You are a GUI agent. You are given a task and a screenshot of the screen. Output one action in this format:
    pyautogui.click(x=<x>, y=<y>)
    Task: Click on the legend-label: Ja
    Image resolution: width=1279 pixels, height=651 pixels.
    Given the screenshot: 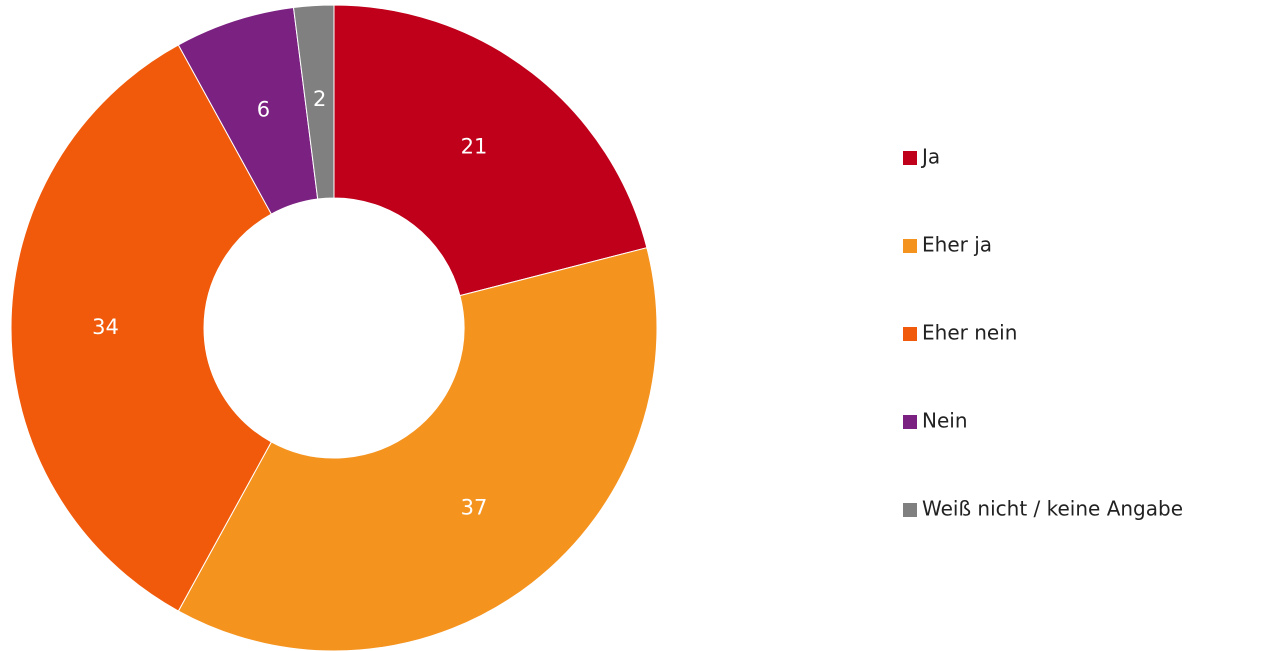 What is the action you would take?
    pyautogui.click(x=930, y=157)
    